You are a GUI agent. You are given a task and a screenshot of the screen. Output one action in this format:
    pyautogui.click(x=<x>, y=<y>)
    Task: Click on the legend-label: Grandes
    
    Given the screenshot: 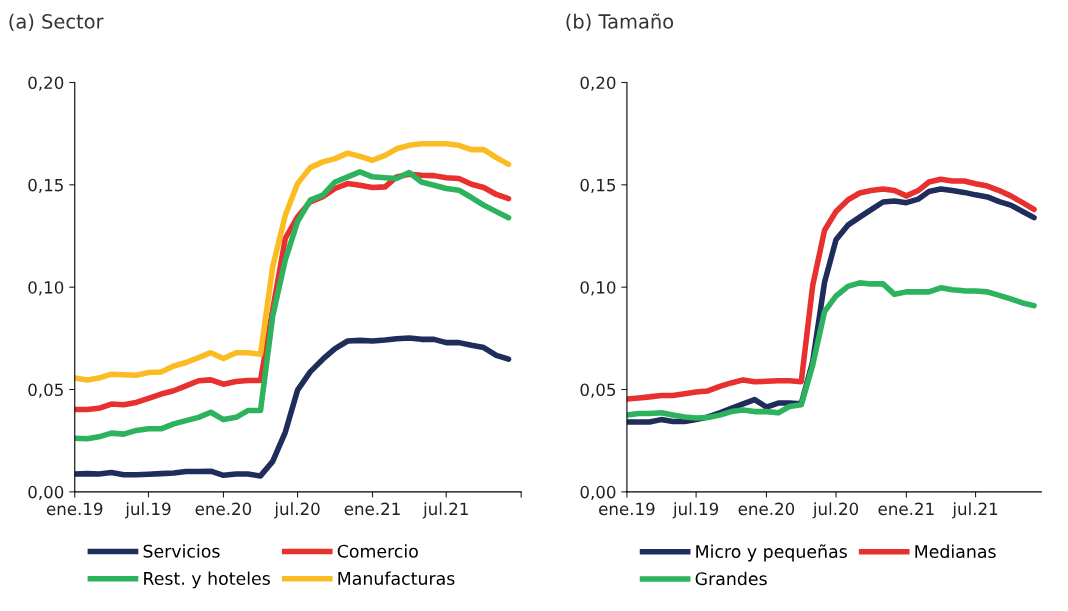 What is the action you would take?
    pyautogui.click(x=731, y=578)
    